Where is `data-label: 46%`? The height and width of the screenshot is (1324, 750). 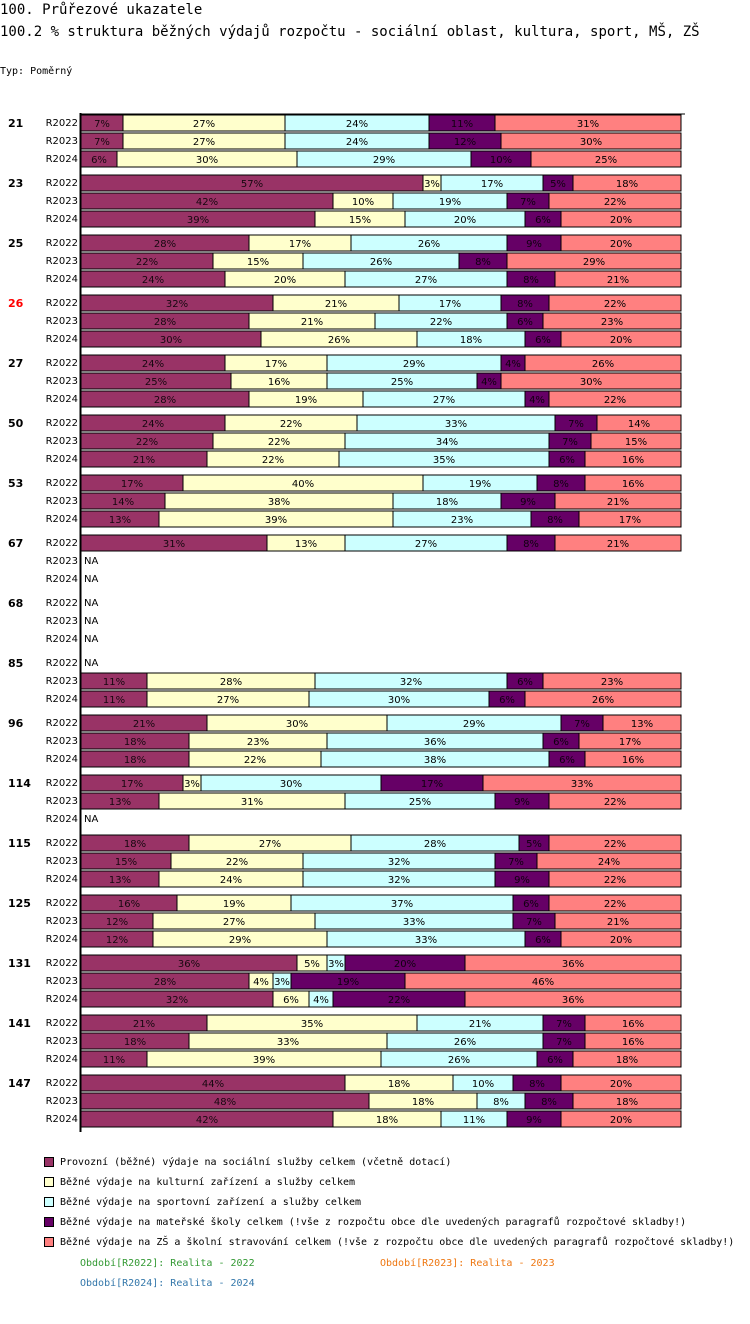 data-label: 46% is located at coordinates (543, 982).